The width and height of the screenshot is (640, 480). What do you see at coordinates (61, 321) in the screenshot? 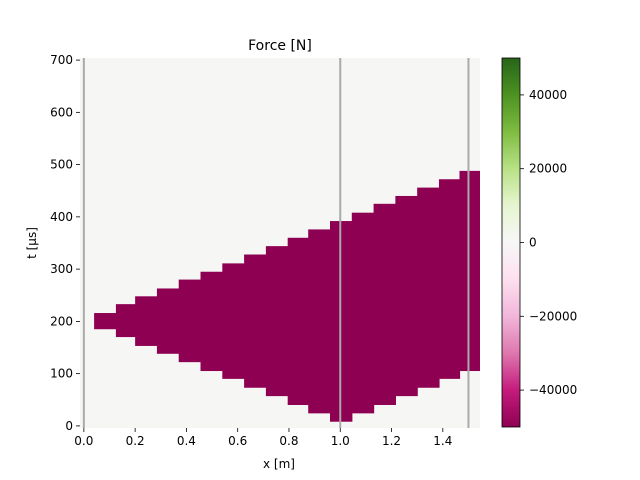
I see `y-tick-label: 200` at bounding box center [61, 321].